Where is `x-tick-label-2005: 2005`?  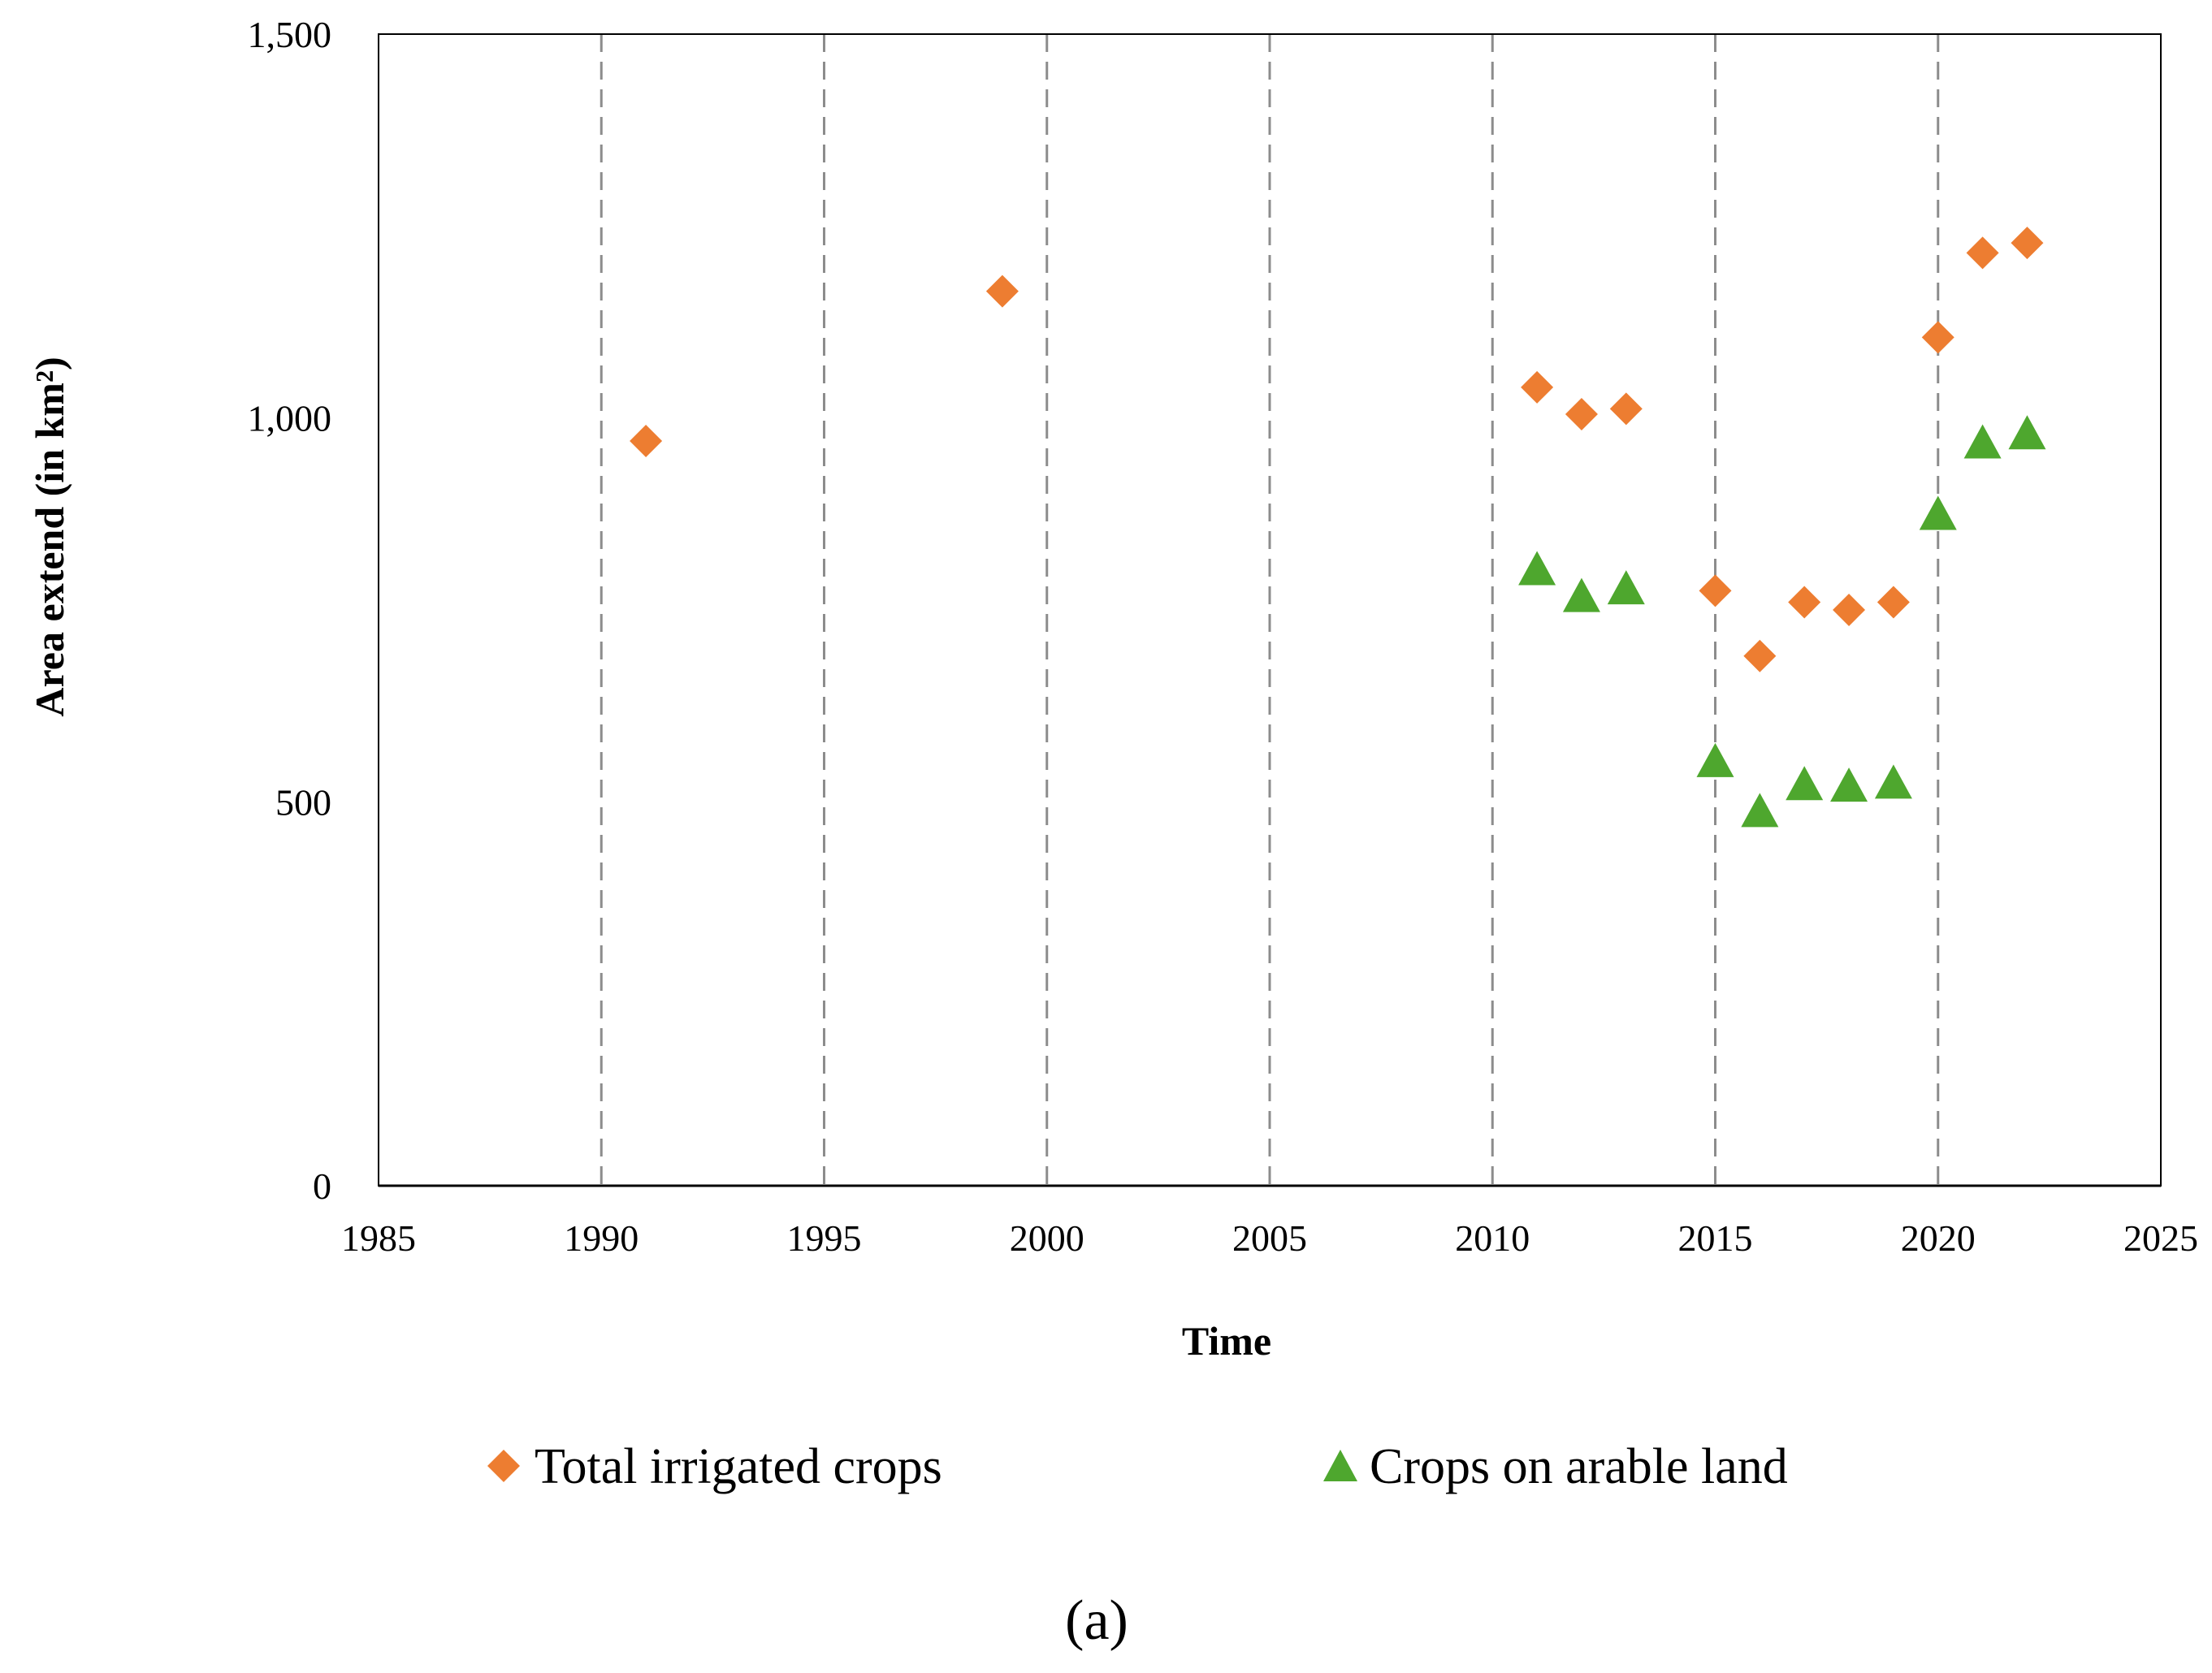
x-tick-label-2005: 2005 is located at coordinates (1269, 1238).